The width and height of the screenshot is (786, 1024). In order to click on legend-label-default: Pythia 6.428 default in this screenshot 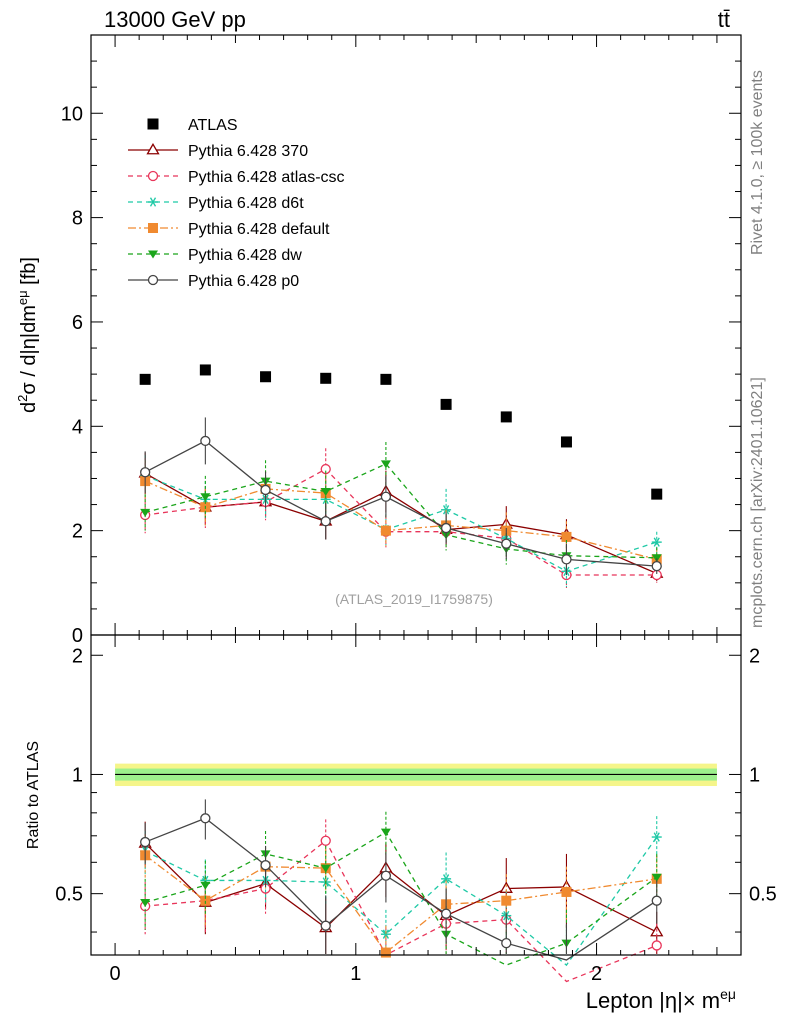, I will do `click(259, 229)`.